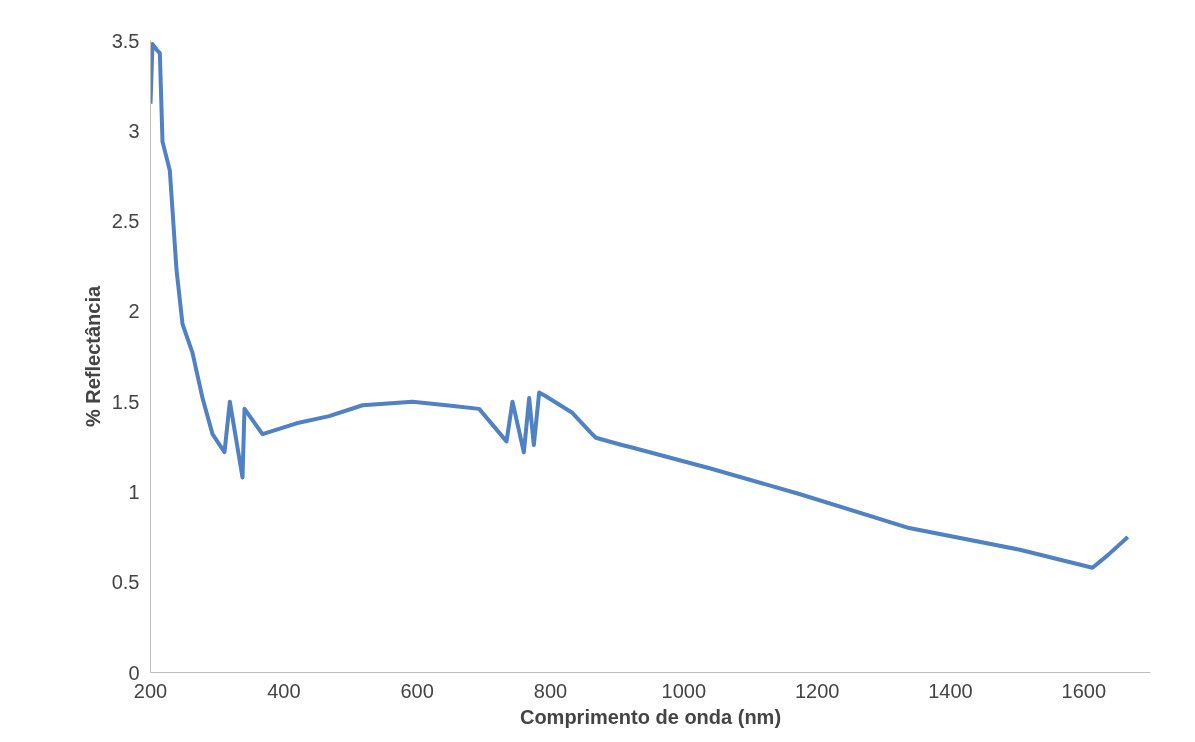 The width and height of the screenshot is (1195, 742). What do you see at coordinates (284, 690) in the screenshot?
I see `x-tick-label: 400` at bounding box center [284, 690].